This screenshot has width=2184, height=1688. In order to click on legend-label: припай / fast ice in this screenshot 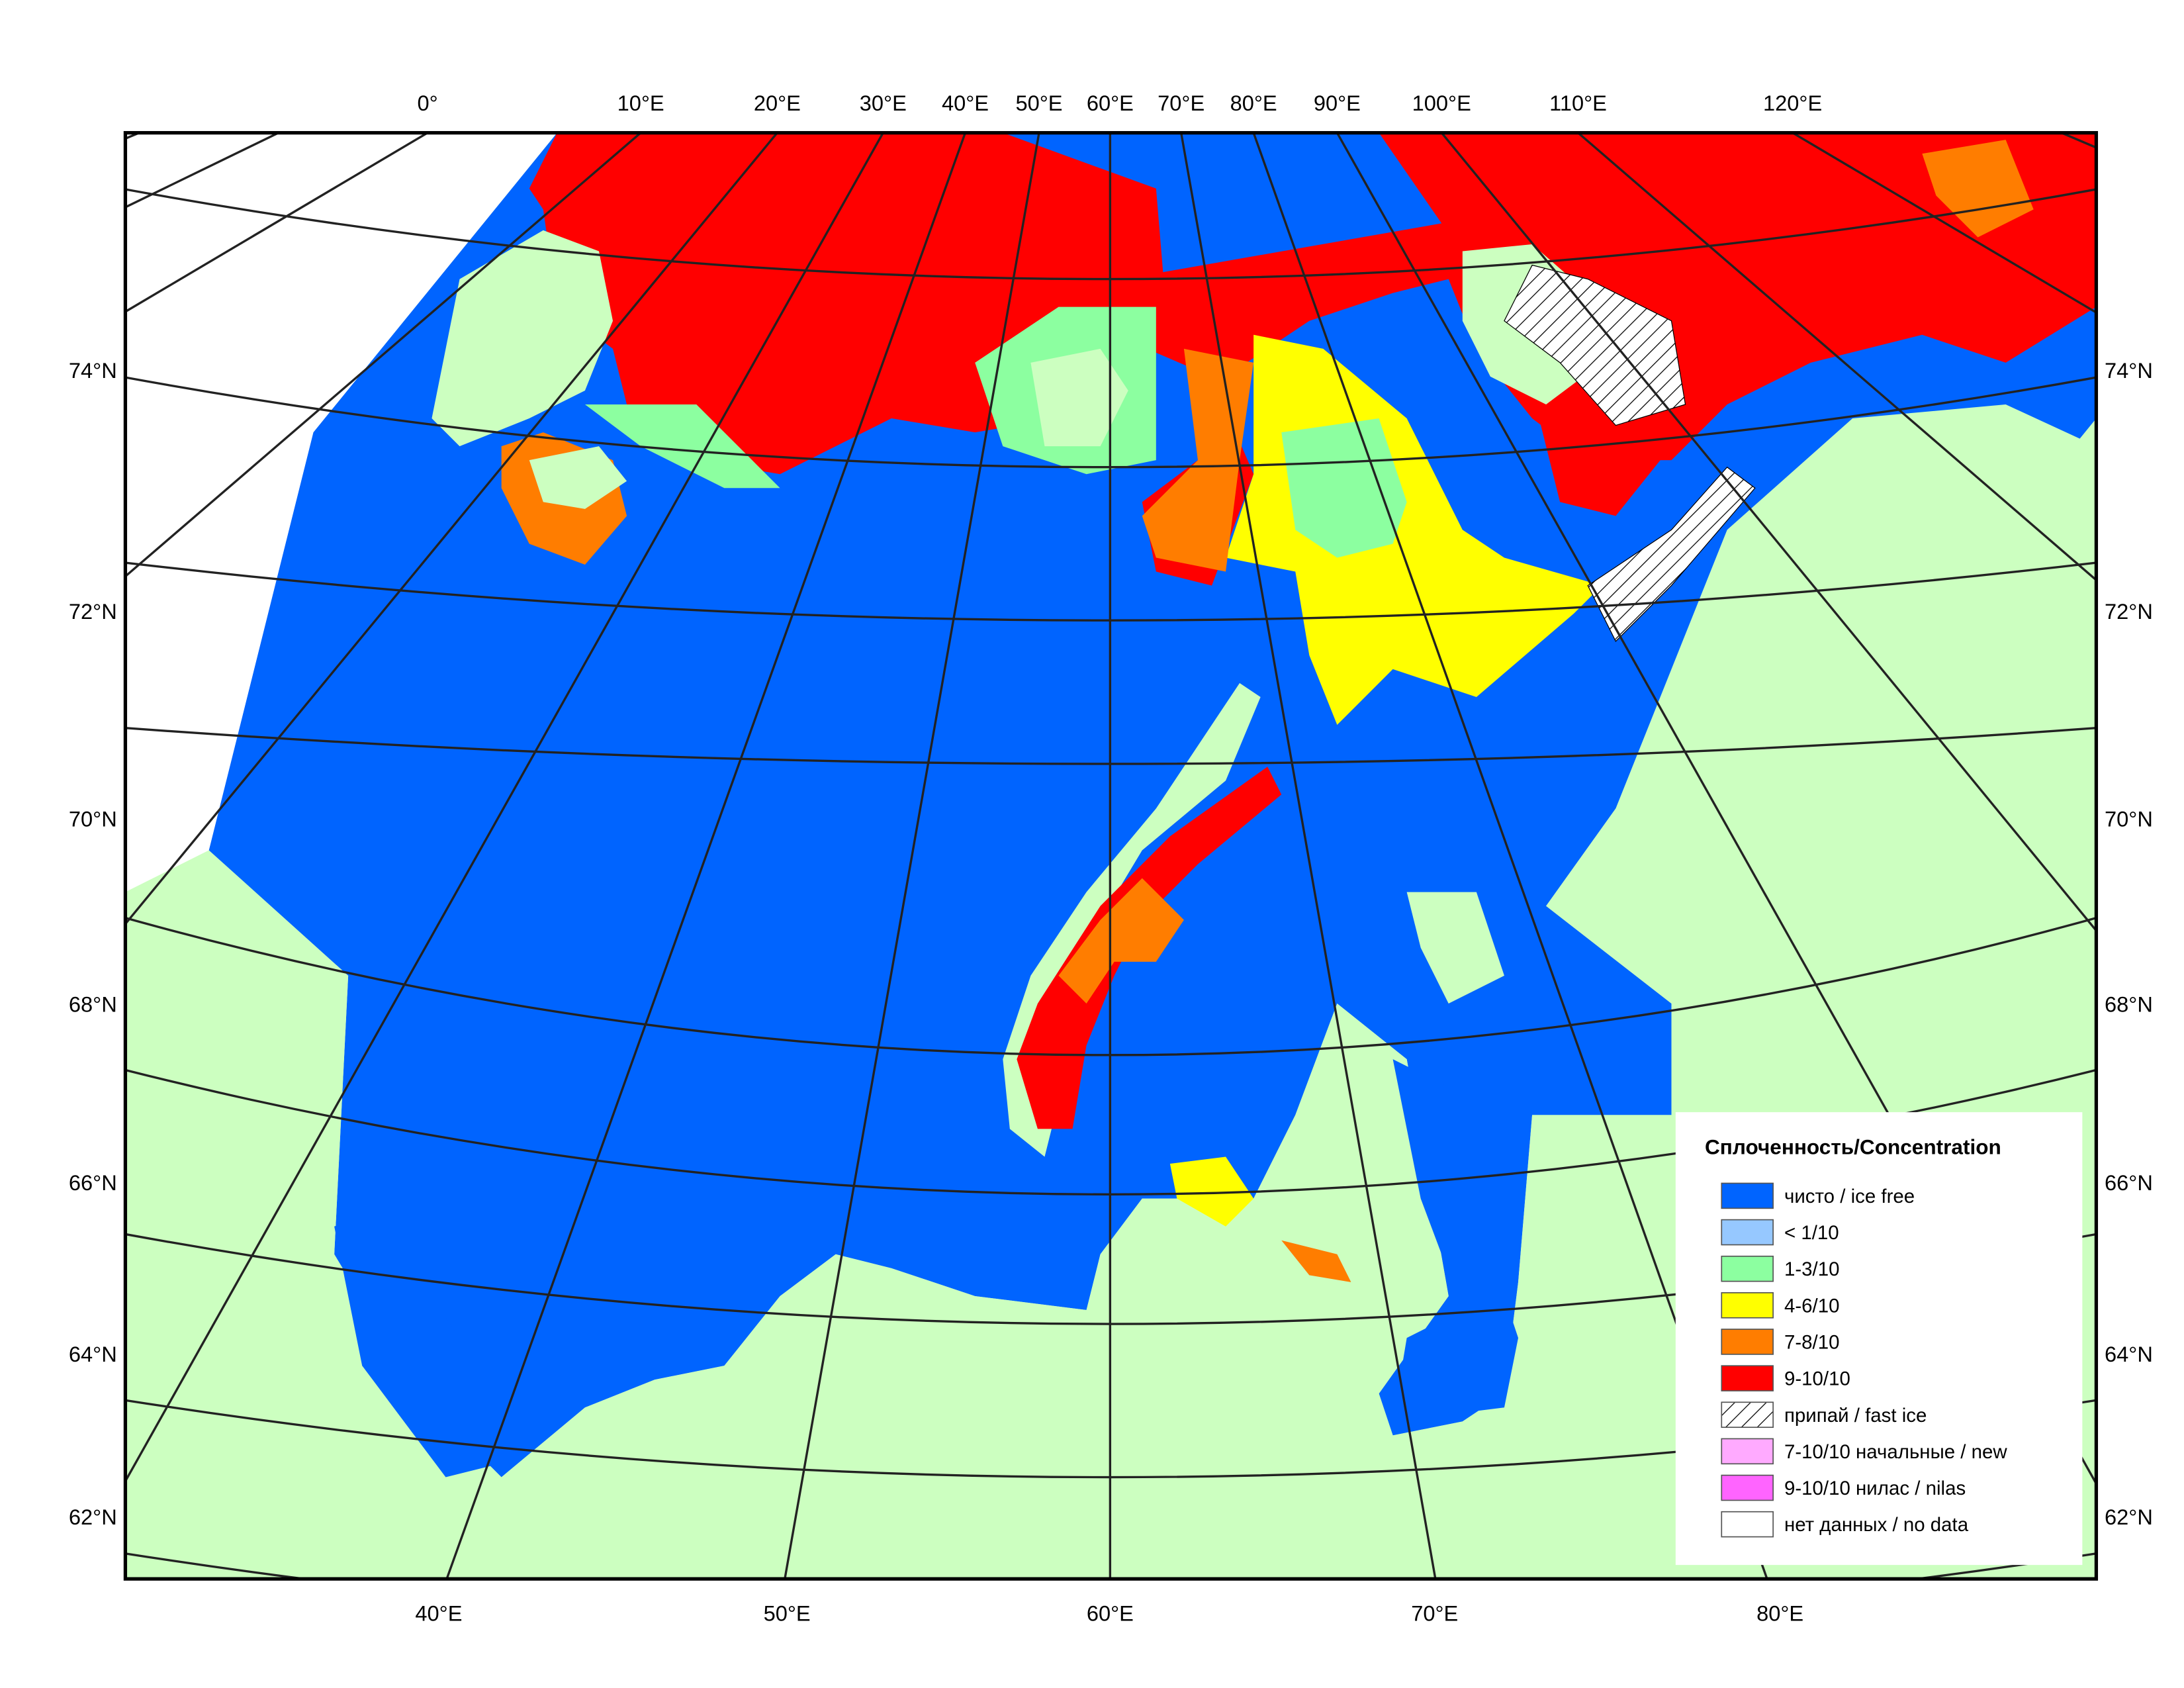, I will do `click(1855, 1416)`.